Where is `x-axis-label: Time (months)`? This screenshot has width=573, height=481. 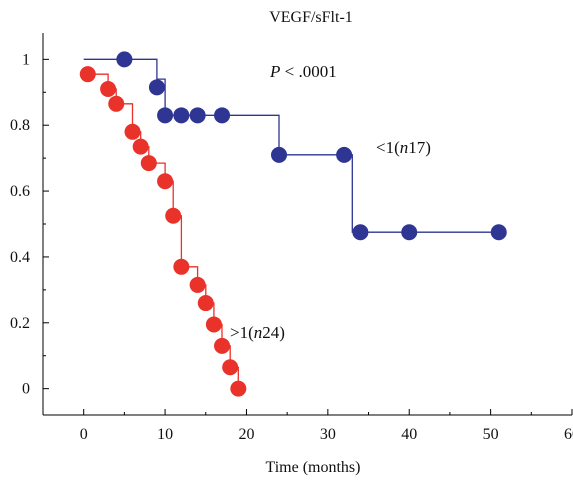 x-axis-label: Time (months) is located at coordinates (313, 467).